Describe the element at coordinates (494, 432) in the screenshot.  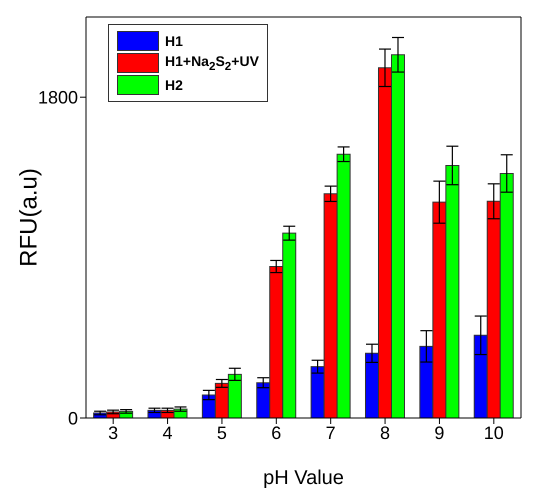
I see `x-tick-label: 10` at that location.